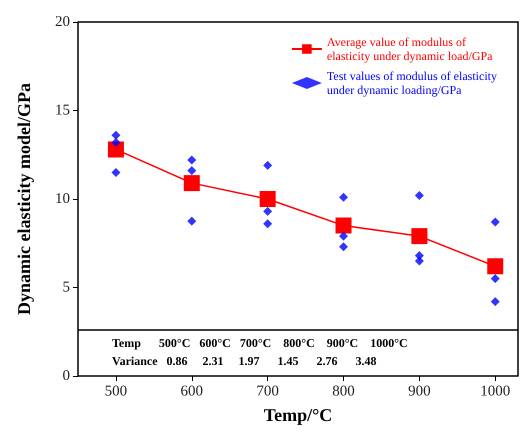 Image resolution: width=522 pixels, height=432 pixels. What do you see at coordinates (66, 376) in the screenshot?
I see `y-tick-label: 0` at bounding box center [66, 376].